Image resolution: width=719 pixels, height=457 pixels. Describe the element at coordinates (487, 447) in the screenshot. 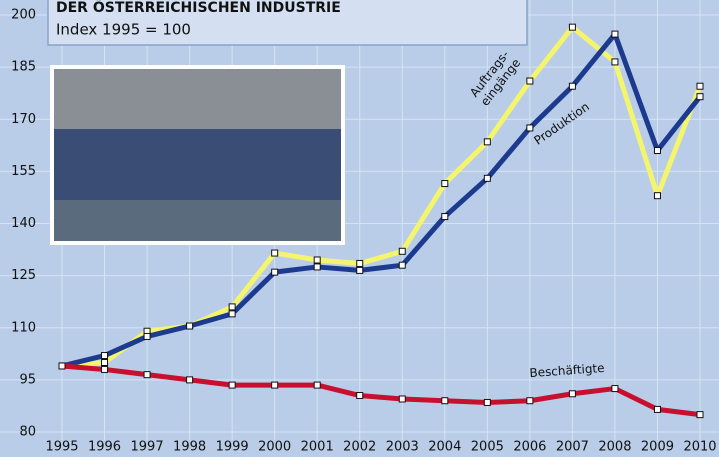

I see `x-tick-label: 2005` at that location.